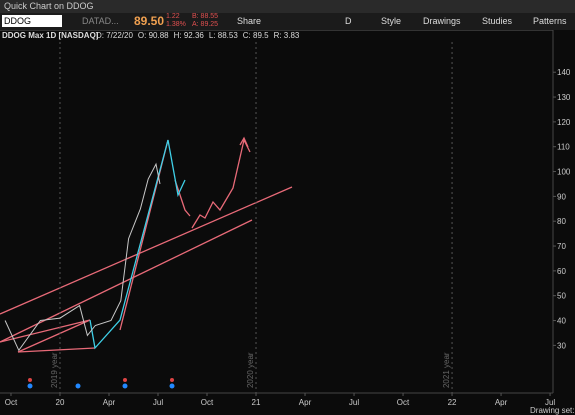 The image size is (575, 415). What do you see at coordinates (114, 35) in the screenshot?
I see `ohlc-info: D: 7/22/20` at bounding box center [114, 35].